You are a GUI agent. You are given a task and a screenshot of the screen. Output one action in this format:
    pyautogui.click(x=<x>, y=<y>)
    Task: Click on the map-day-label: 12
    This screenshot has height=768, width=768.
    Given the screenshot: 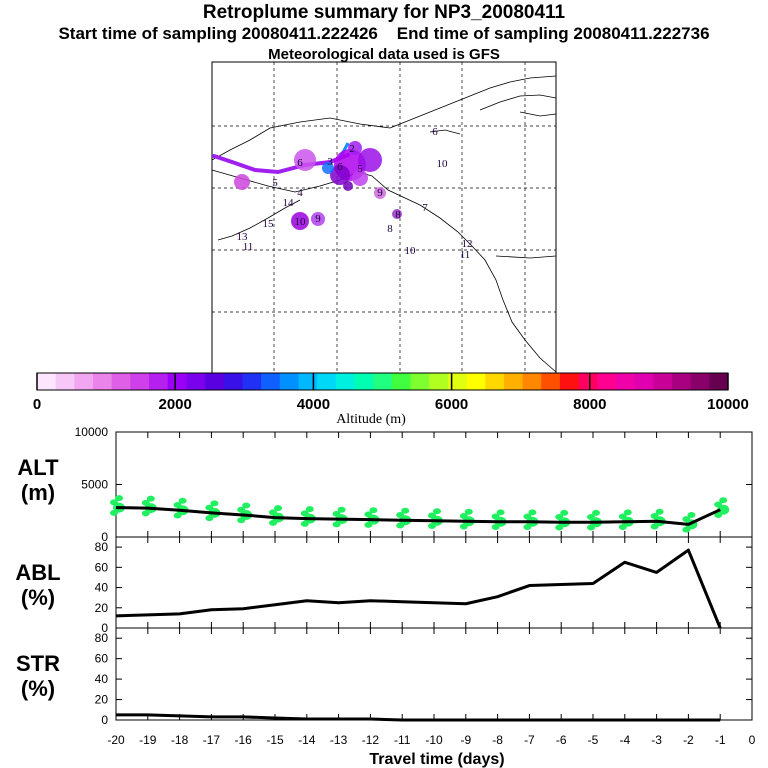 What is the action you would take?
    pyautogui.click(x=467, y=244)
    